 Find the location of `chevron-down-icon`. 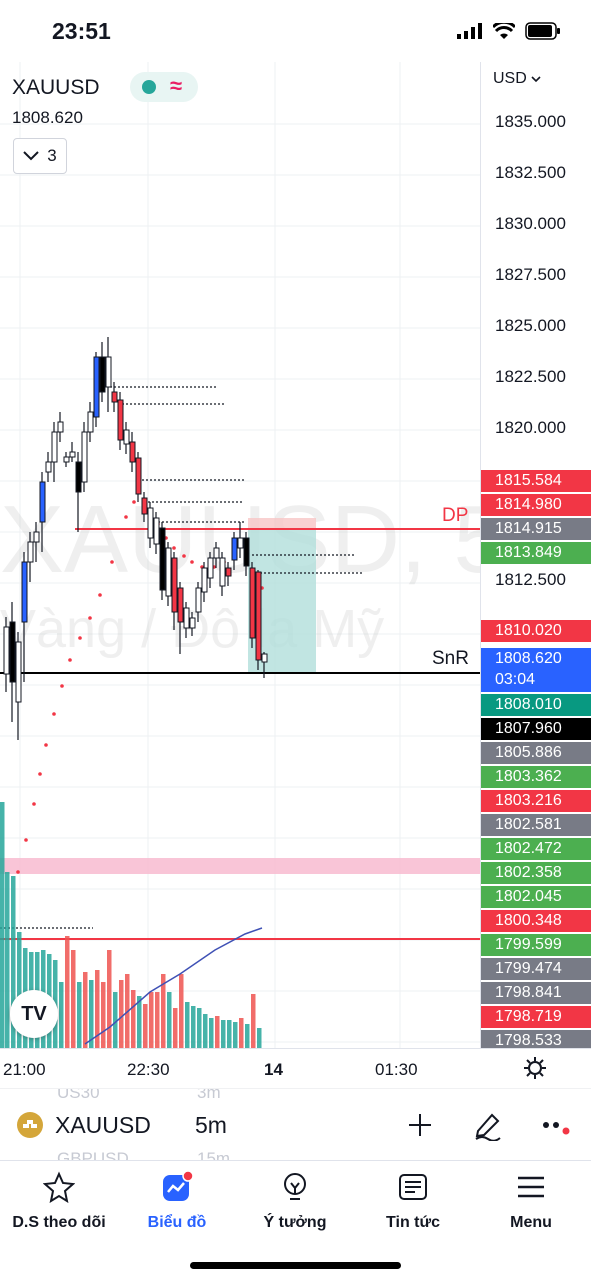

chevron-down-icon is located at coordinates (31, 156).